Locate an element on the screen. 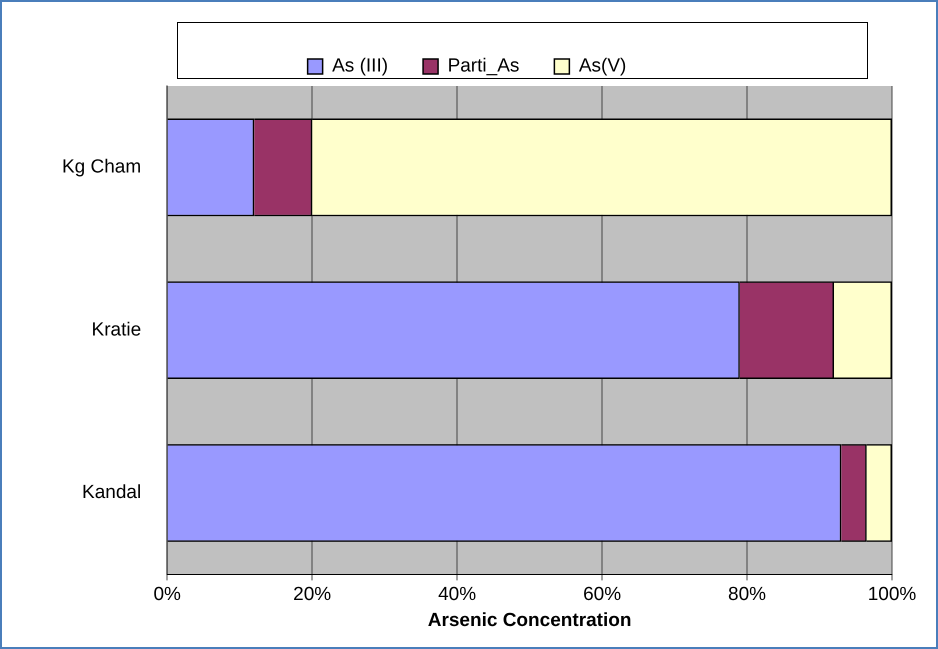 The height and width of the screenshot is (649, 938). x-tick-label: 20% is located at coordinates (312, 595).